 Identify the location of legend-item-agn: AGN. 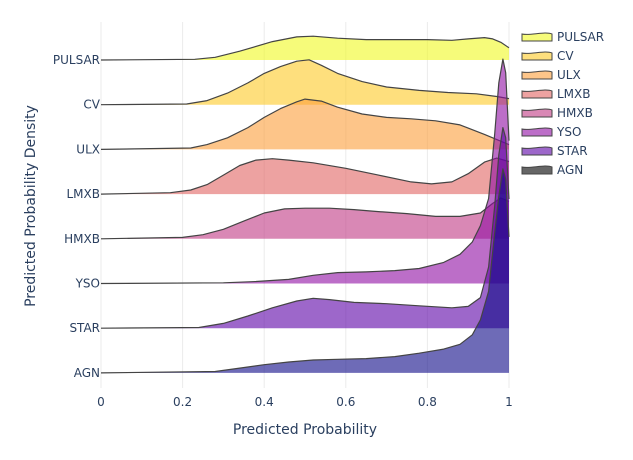
(552, 170).